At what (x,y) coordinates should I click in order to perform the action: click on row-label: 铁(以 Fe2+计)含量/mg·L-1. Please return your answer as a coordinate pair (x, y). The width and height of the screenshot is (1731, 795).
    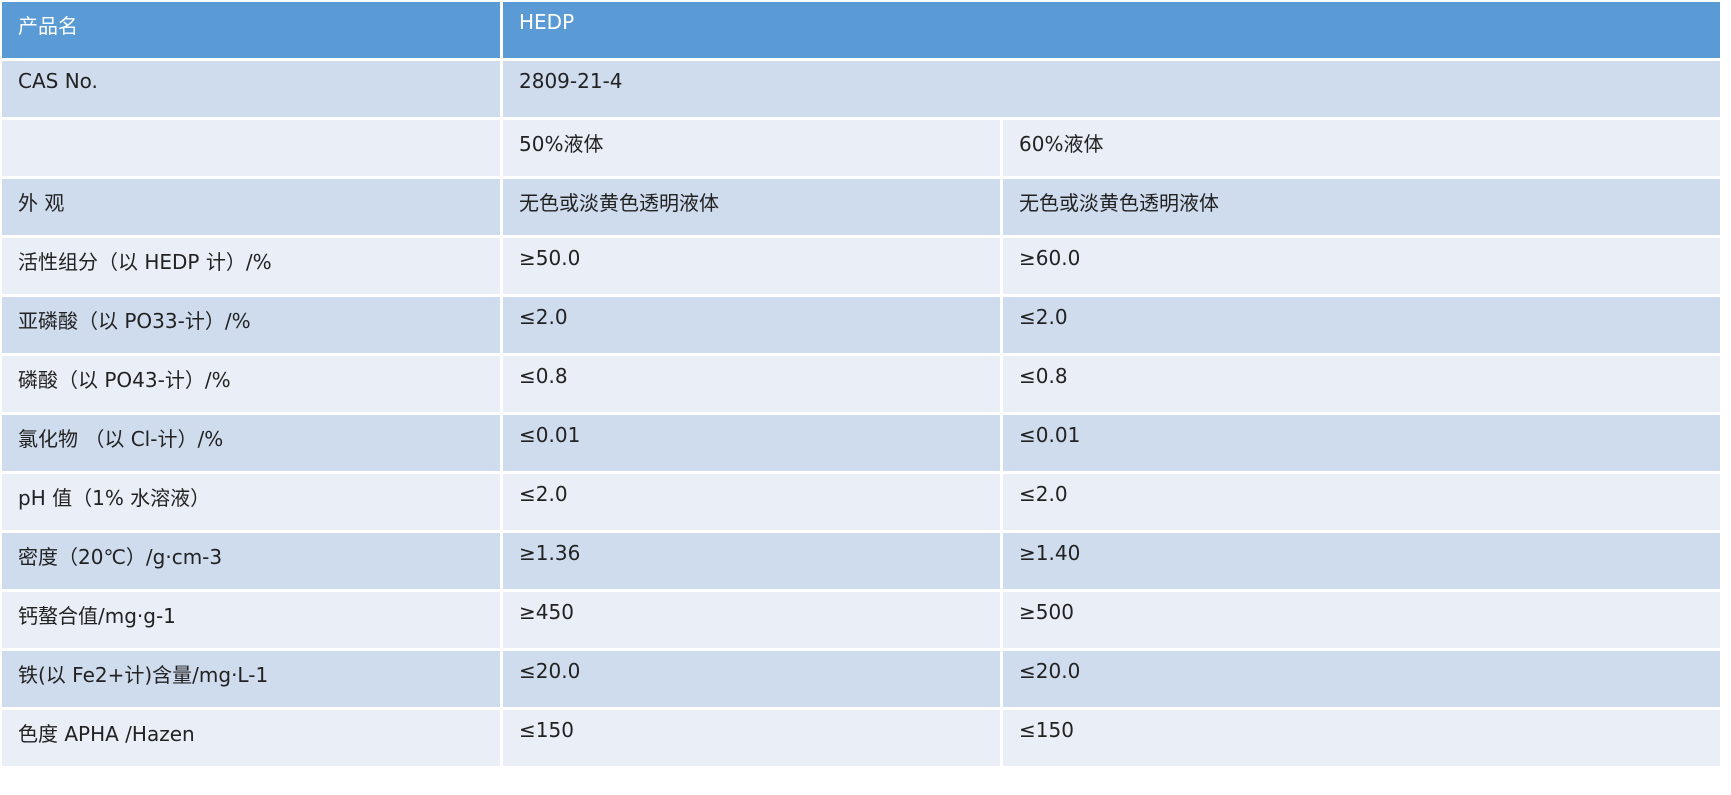
    Looking at the image, I should click on (251, 679).